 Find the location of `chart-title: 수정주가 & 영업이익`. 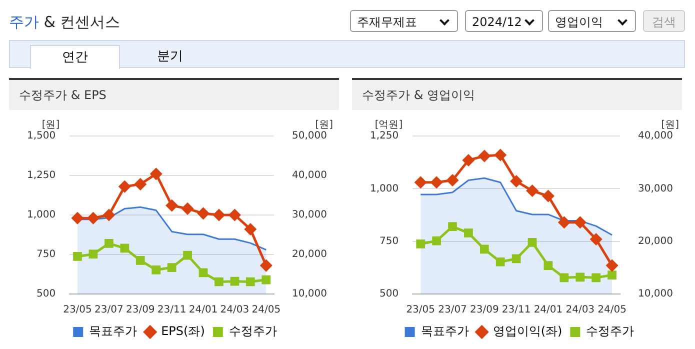

chart-title: 수정주가 & 영업이익 is located at coordinates (517, 95).